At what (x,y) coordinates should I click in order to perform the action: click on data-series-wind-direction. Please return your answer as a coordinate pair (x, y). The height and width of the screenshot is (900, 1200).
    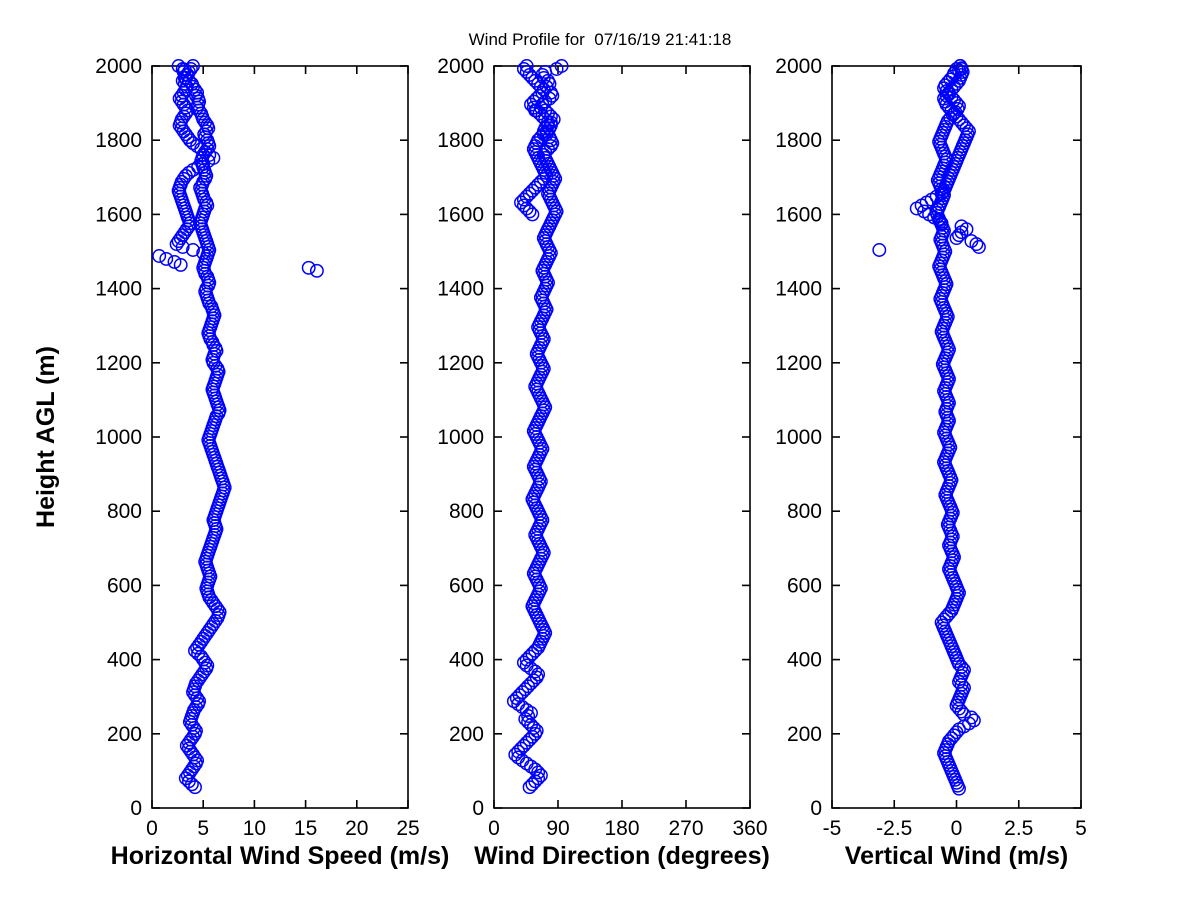
    Looking at the image, I should click on (537, 427).